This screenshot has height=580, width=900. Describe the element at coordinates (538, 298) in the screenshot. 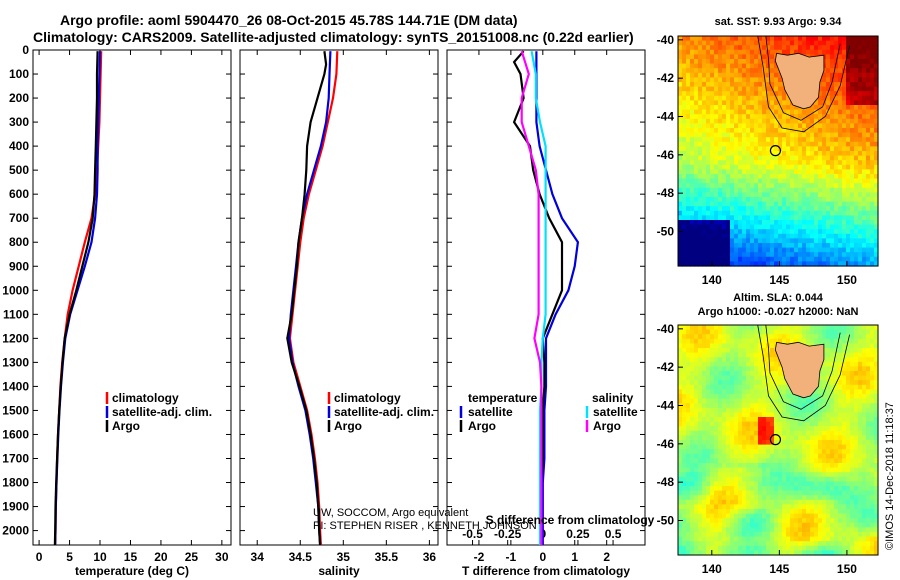

I see `series-line-s-satellite` at that location.